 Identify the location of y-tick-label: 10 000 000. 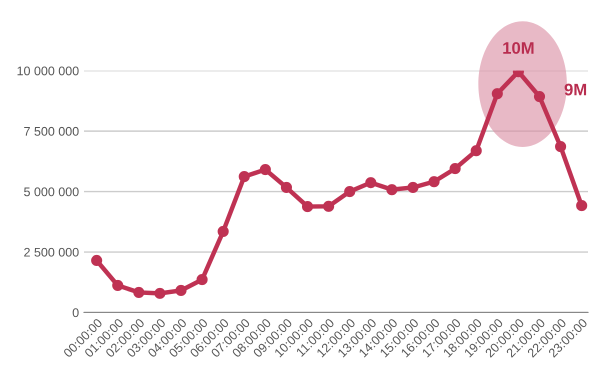
(48, 71).